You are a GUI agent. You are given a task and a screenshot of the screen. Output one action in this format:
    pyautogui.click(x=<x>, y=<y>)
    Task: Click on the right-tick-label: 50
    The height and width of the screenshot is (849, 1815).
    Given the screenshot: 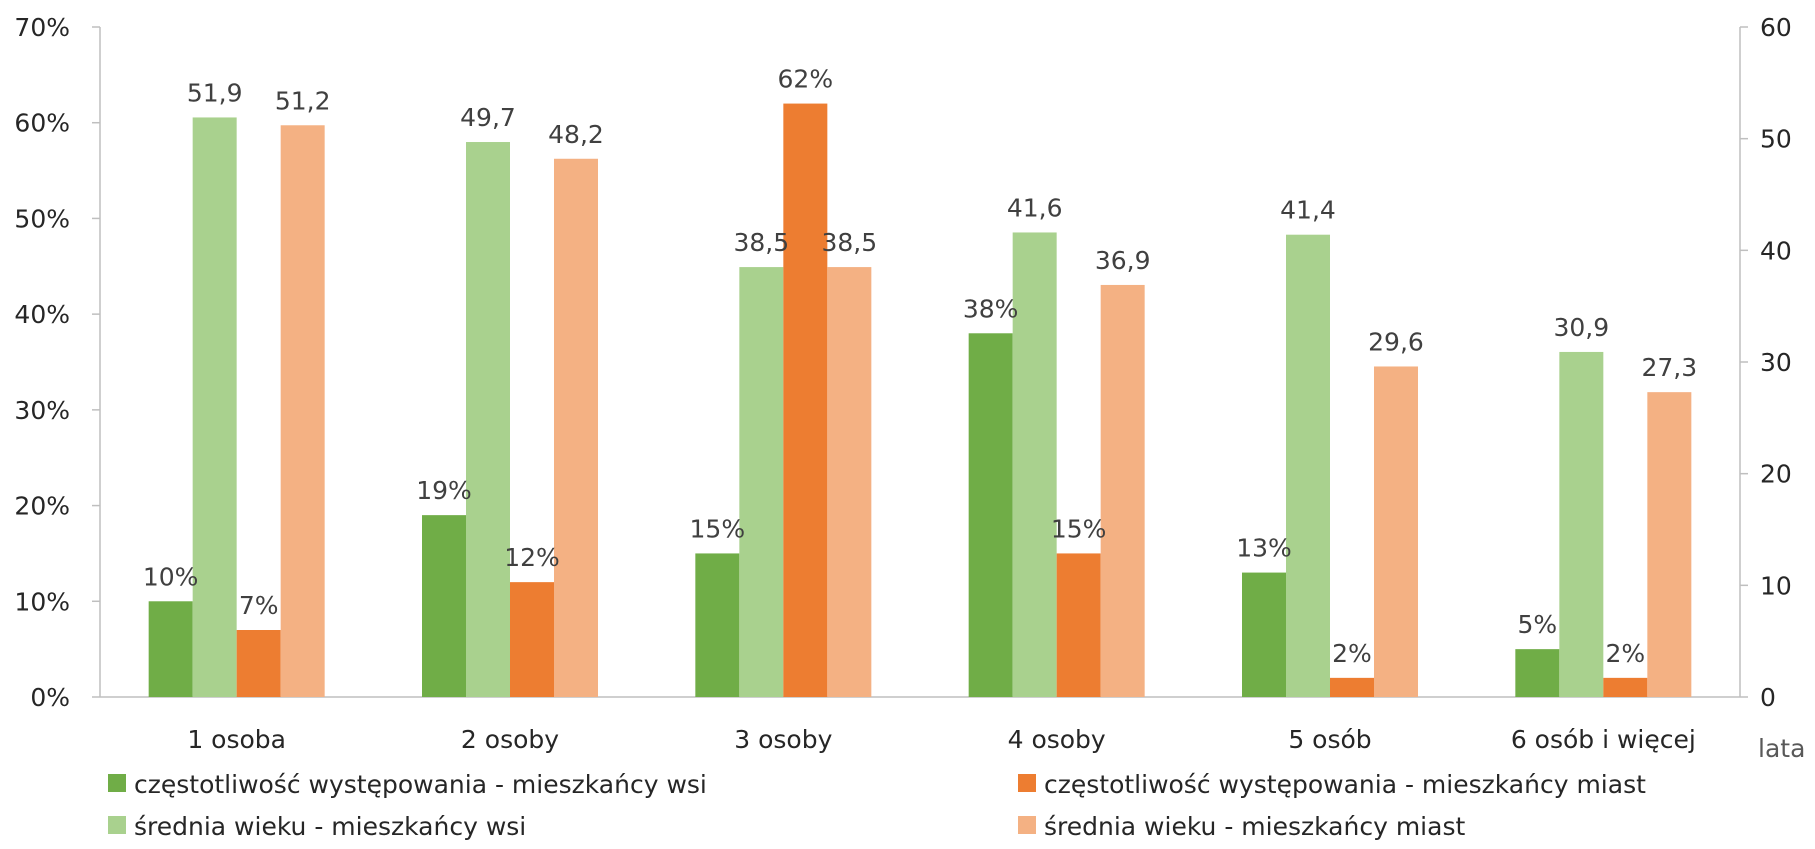 What is the action you would take?
    pyautogui.click(x=1776, y=139)
    